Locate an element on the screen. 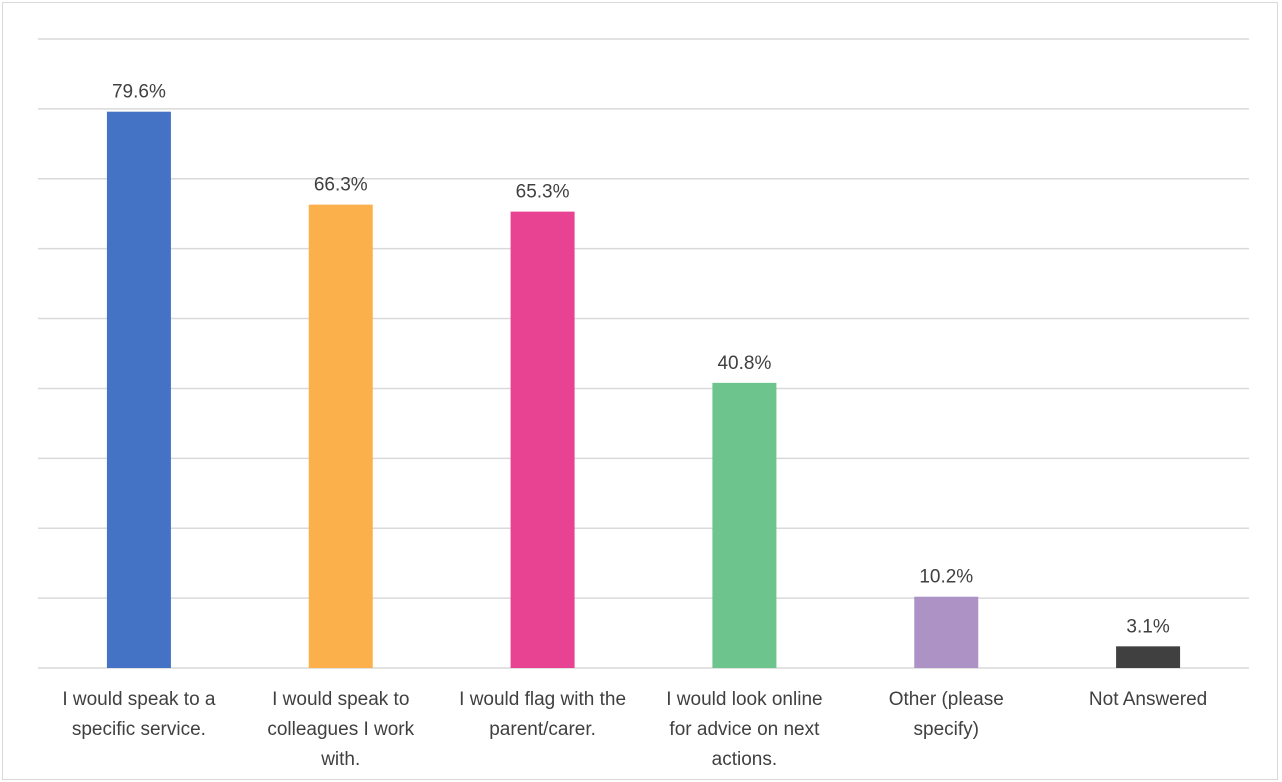 This screenshot has height=782, width=1282. category-label-line: actions. is located at coordinates (744, 759).